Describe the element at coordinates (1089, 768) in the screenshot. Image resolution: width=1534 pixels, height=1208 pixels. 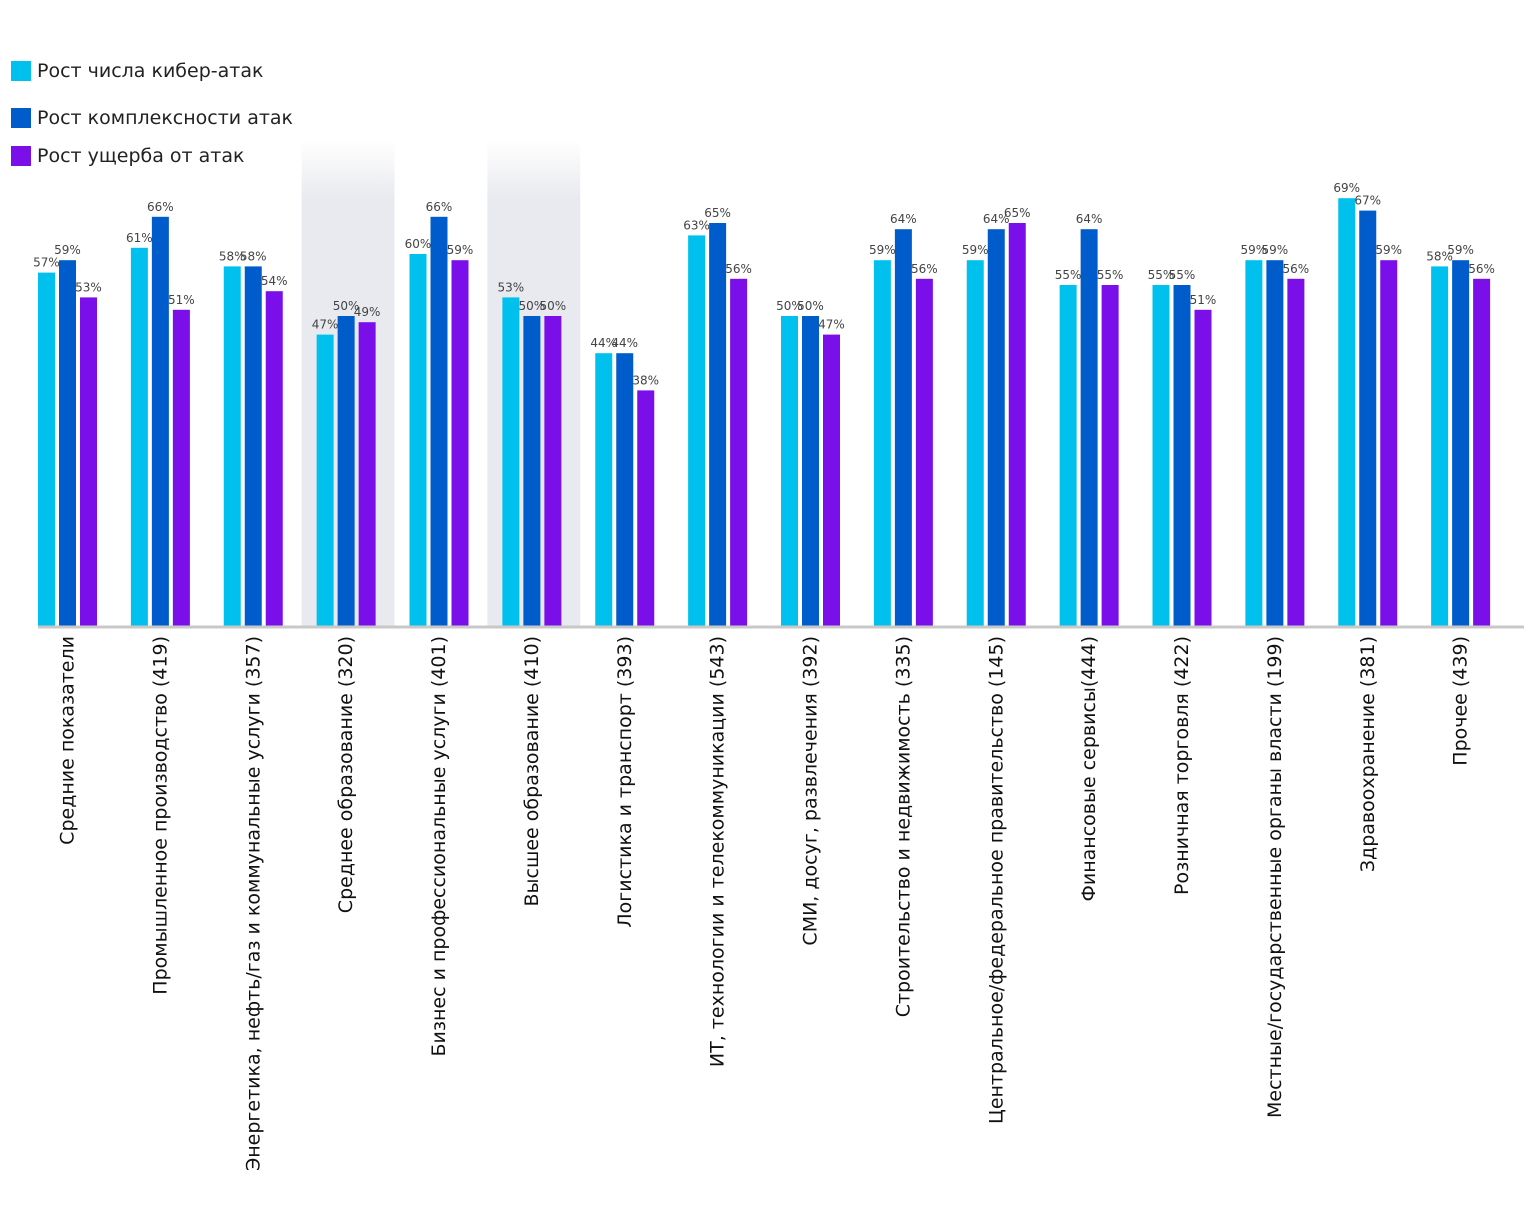
I see `category-label: Финансовые сервисы(444)` at that location.